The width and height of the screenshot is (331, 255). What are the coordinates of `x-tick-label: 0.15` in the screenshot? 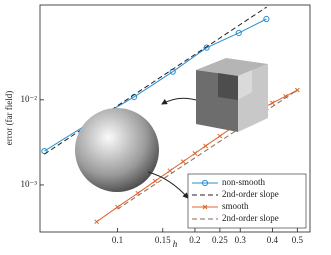 It's located at (163, 240).